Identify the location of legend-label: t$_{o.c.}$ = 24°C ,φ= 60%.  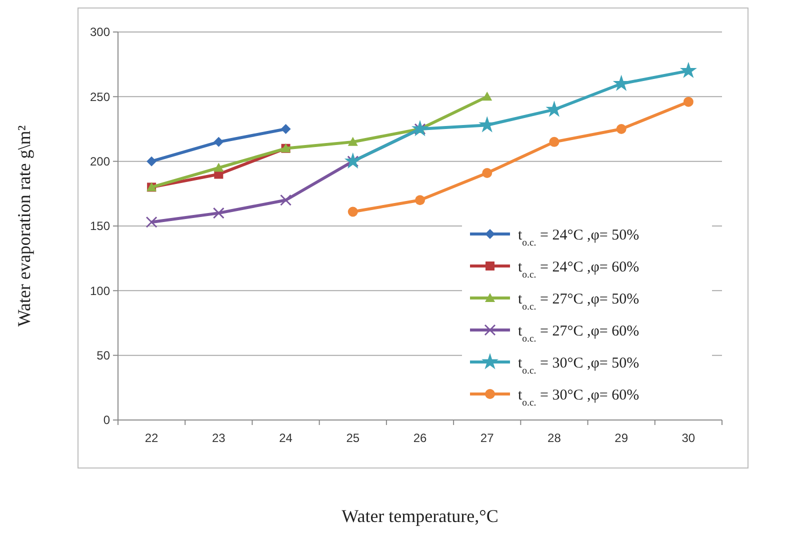
(579, 269).